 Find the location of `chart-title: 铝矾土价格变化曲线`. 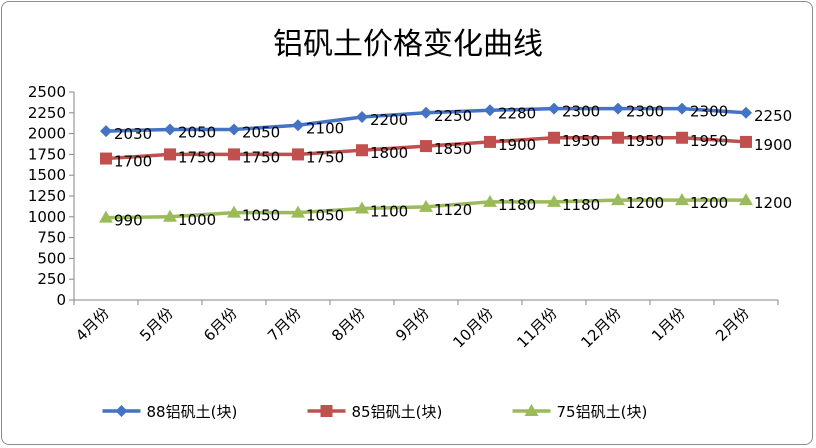

chart-title: 铝矾土价格变化曲线 is located at coordinates (408, 44).